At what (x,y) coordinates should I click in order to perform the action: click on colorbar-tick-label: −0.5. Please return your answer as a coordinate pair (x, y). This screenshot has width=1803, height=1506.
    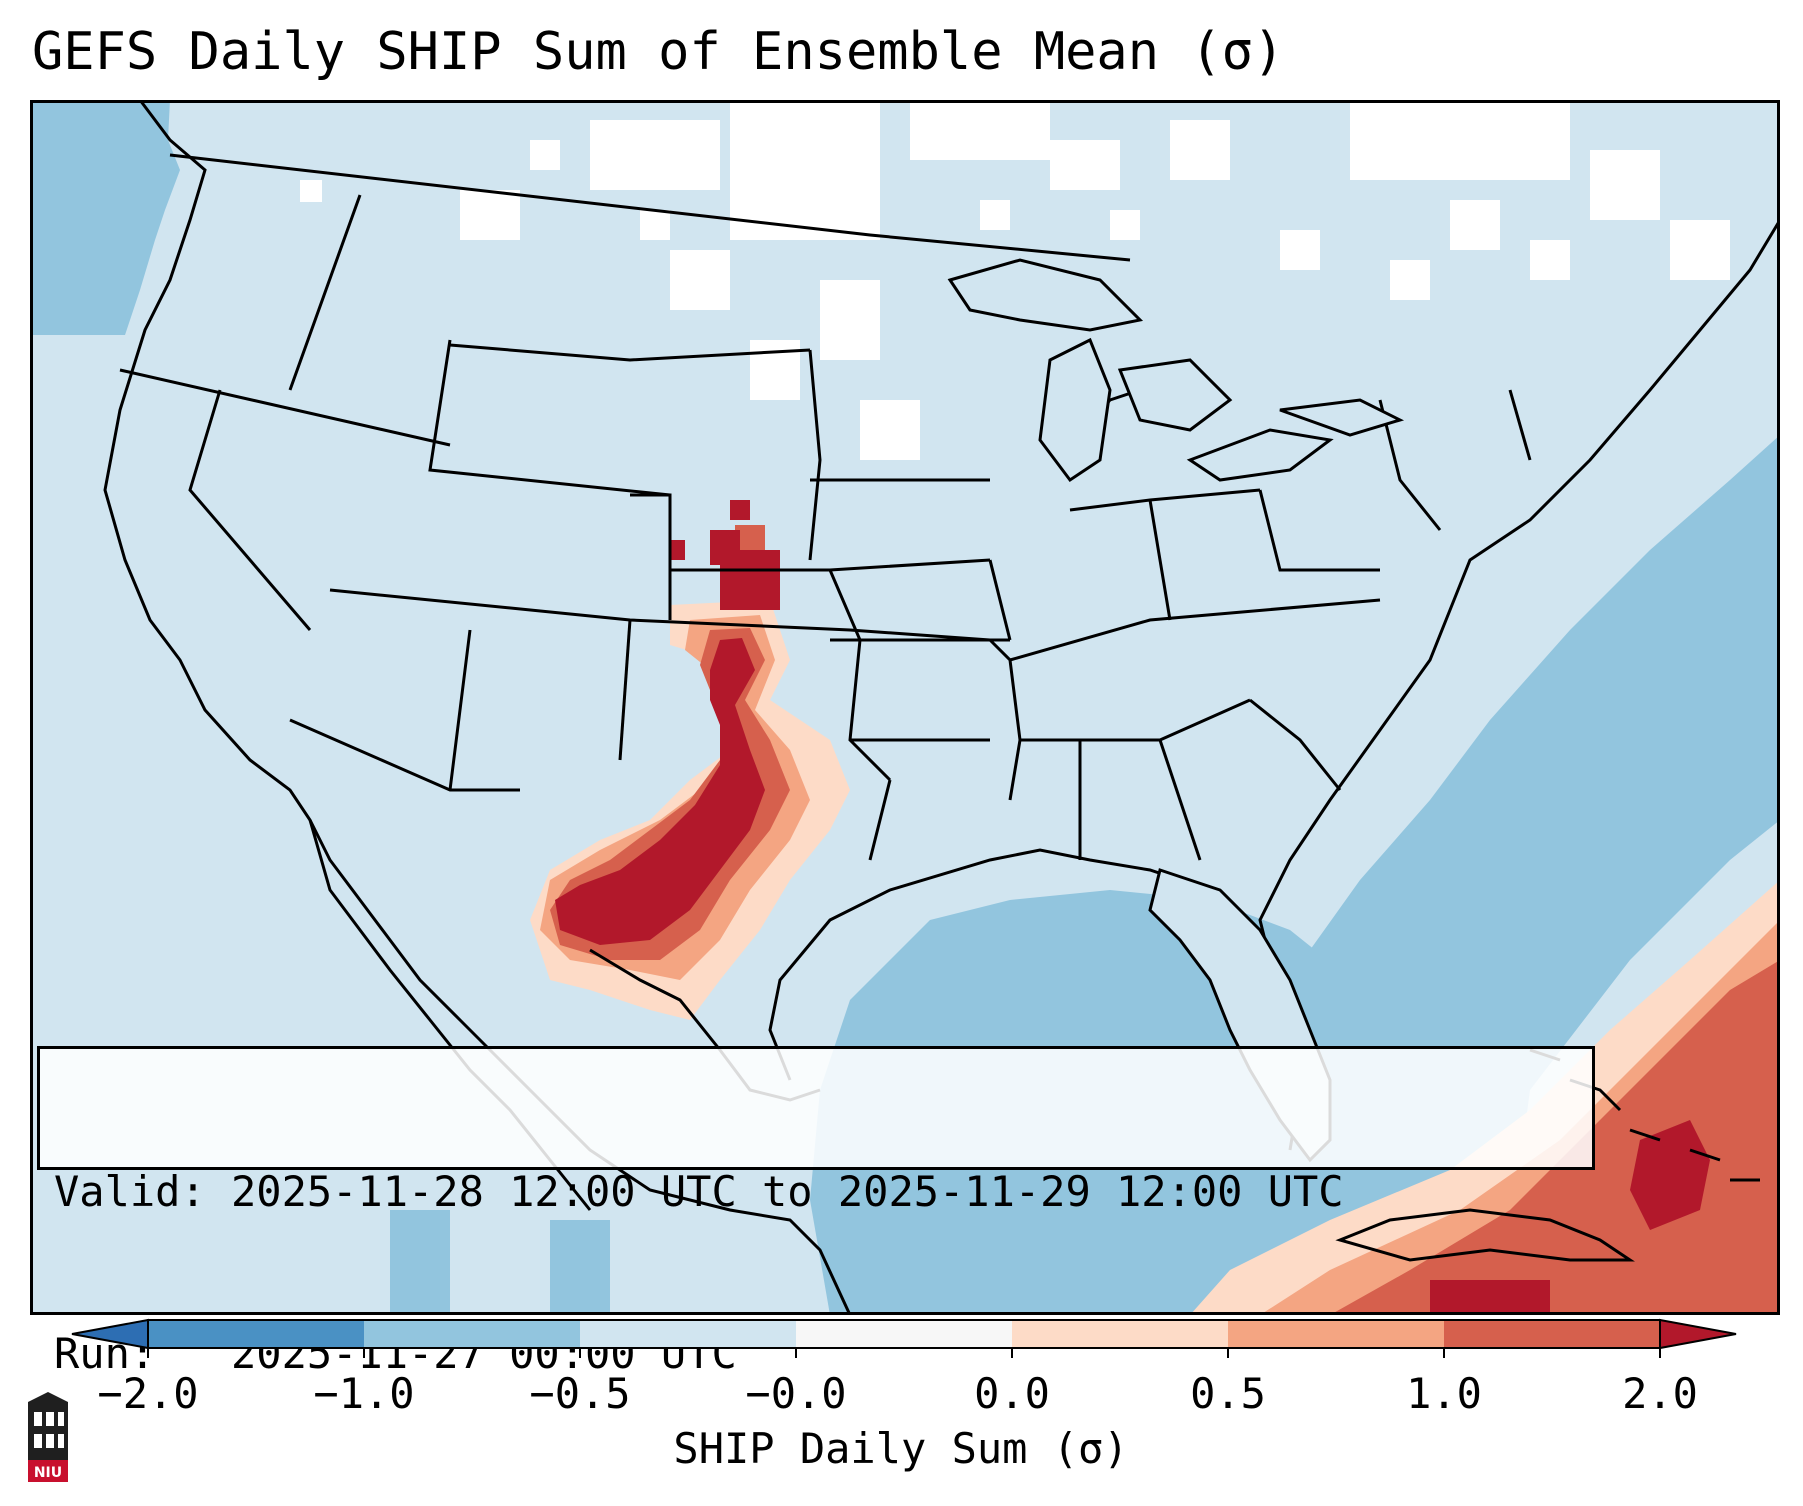
    Looking at the image, I should click on (579, 1393).